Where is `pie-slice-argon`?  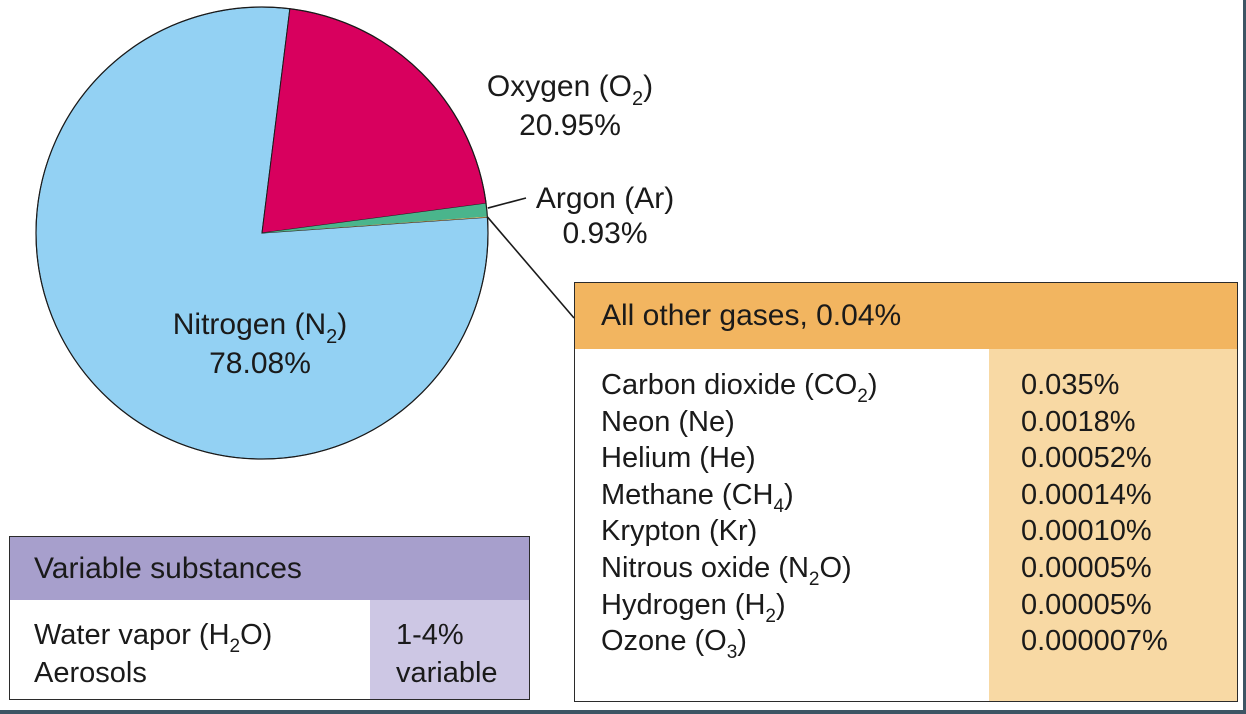 pie-slice-argon is located at coordinates (375, 218).